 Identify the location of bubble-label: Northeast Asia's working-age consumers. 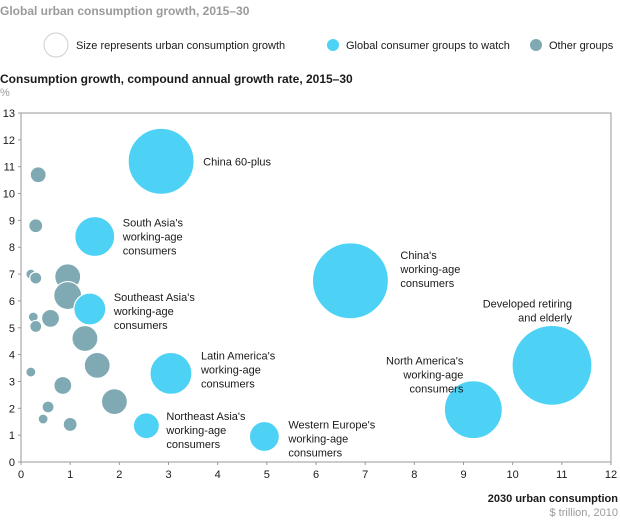
(205, 431).